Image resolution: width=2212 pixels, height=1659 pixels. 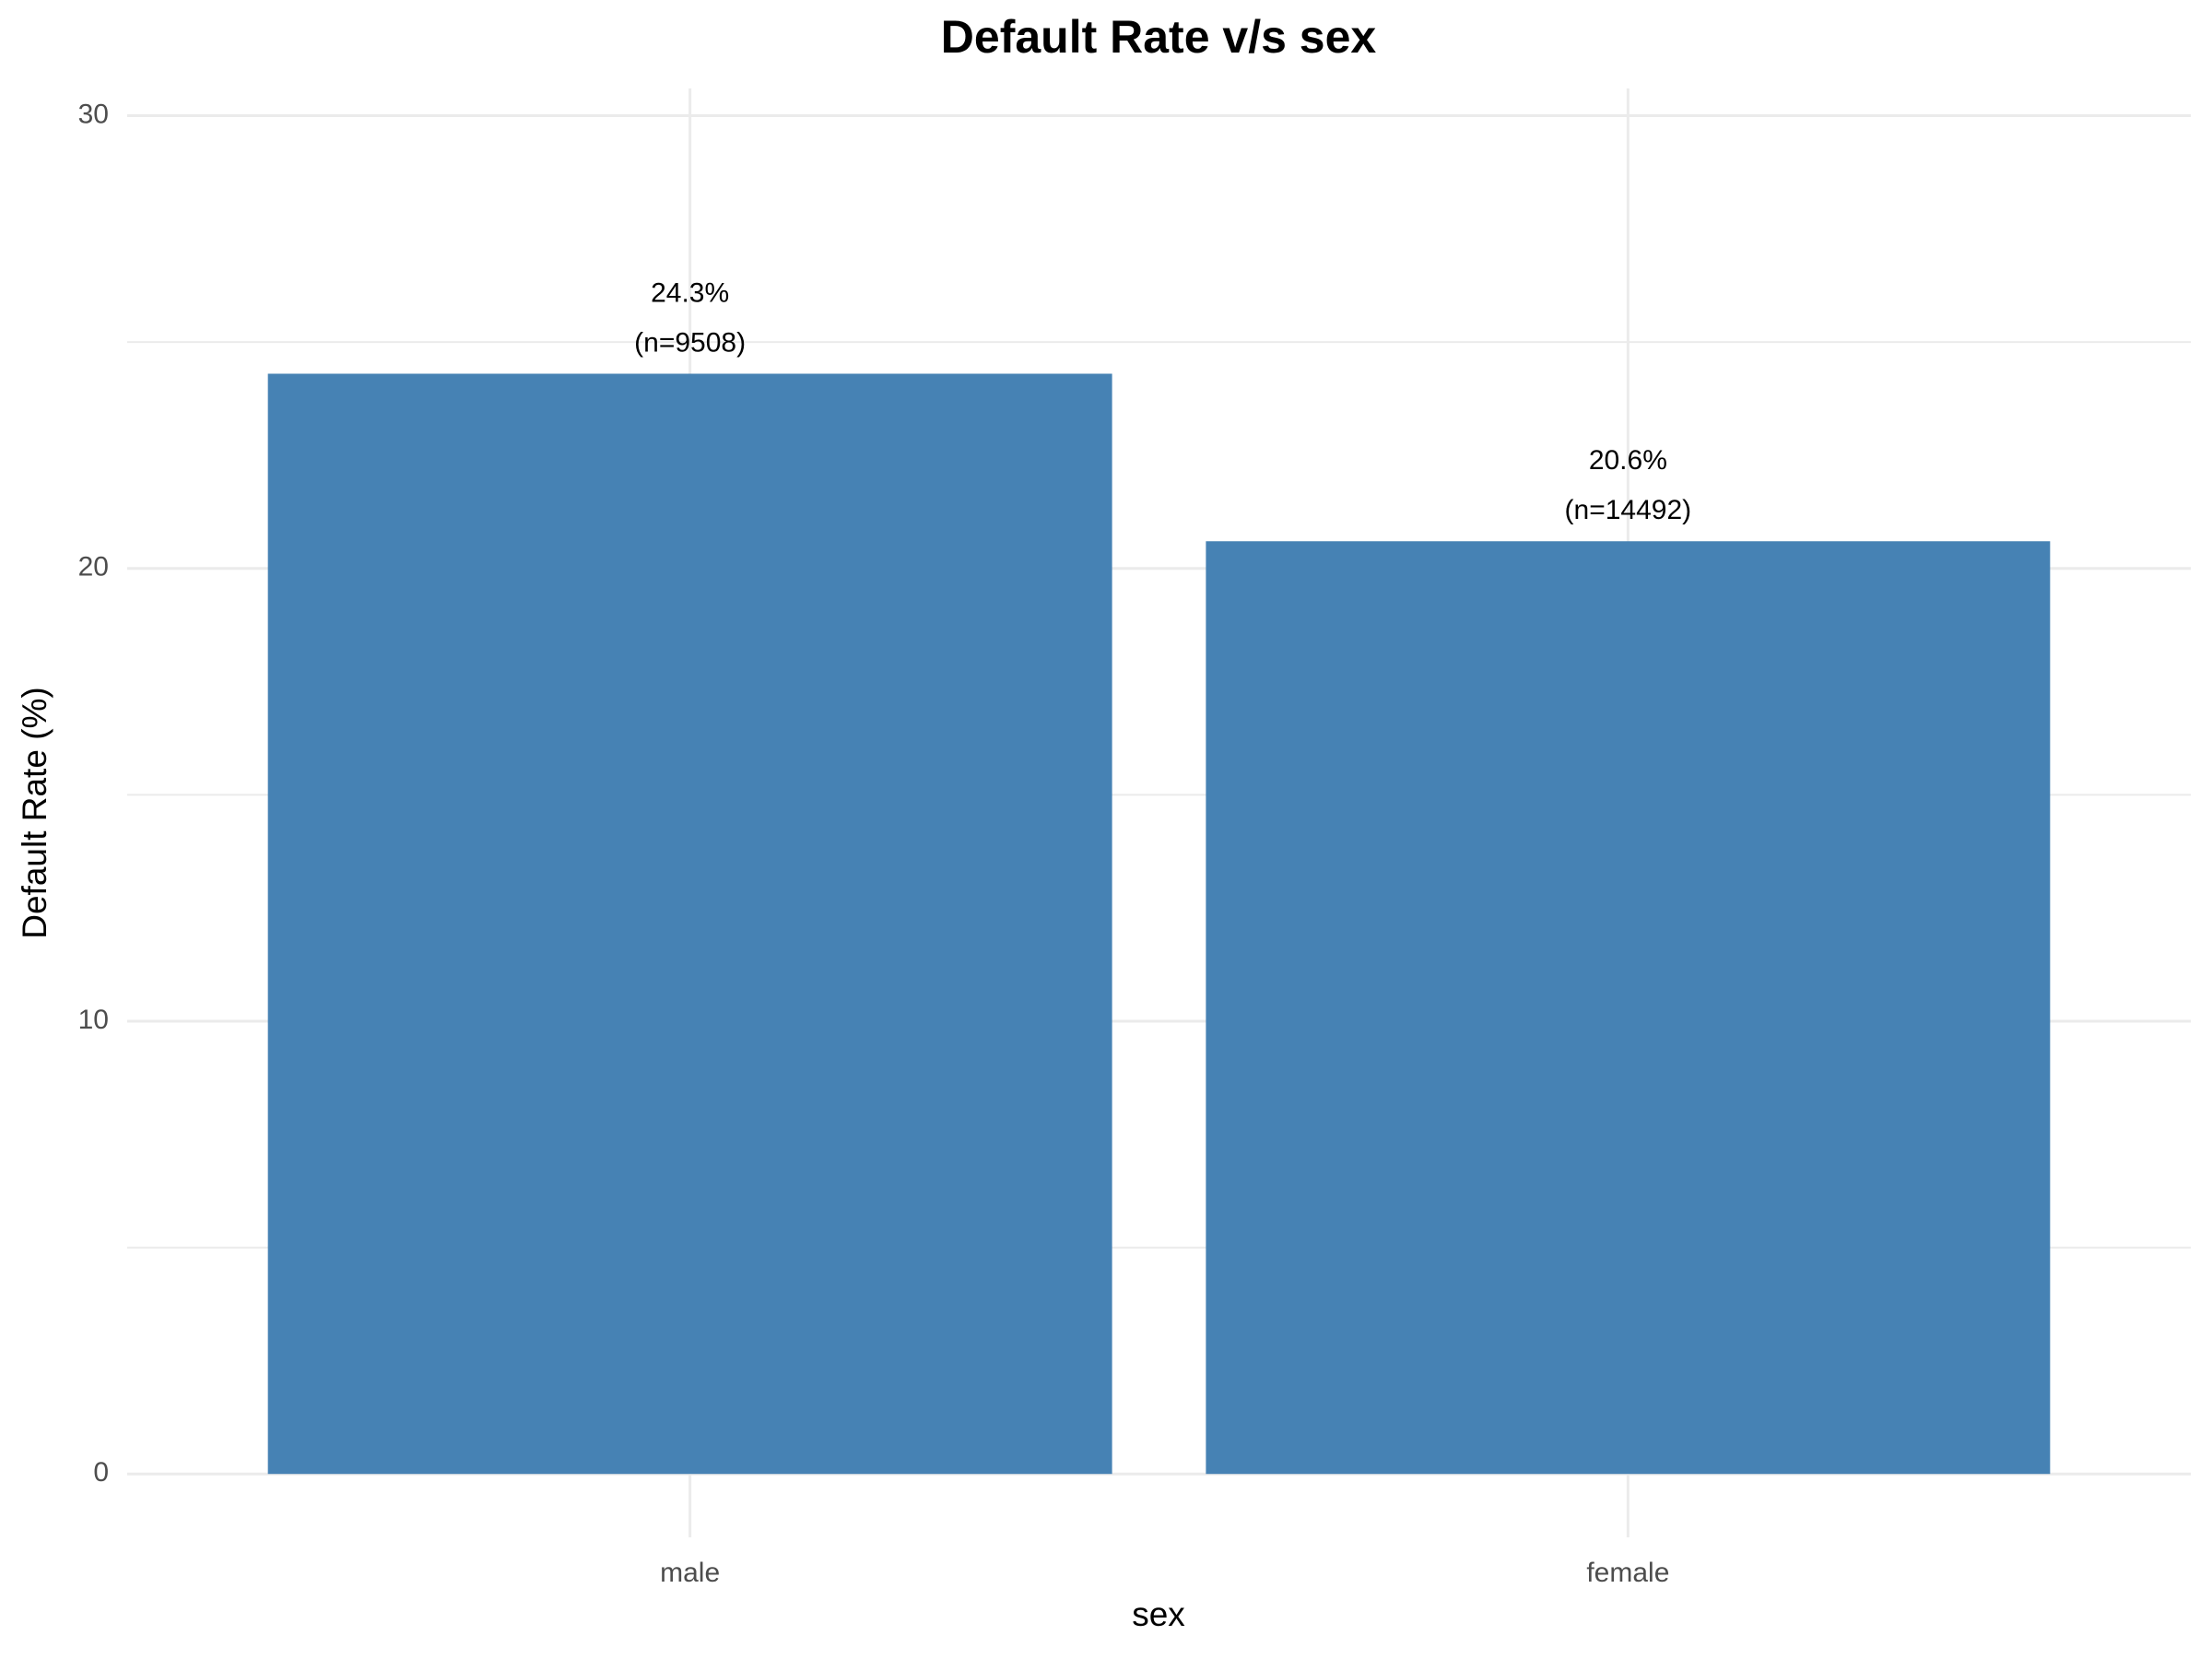 What do you see at coordinates (690, 292) in the screenshot?
I see `value-label: 24.3%` at bounding box center [690, 292].